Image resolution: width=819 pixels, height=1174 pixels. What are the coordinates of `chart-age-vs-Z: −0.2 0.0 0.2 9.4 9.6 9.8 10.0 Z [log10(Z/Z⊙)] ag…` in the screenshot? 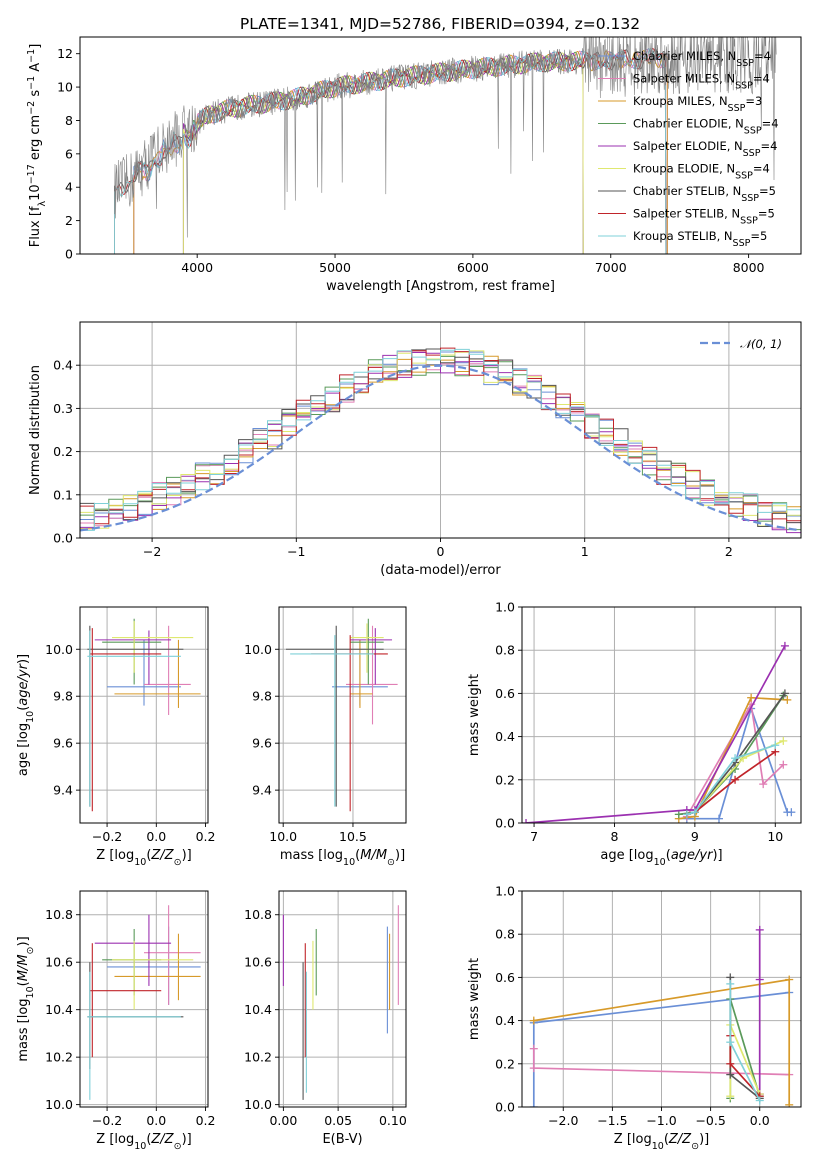 It's located at (116, 737).